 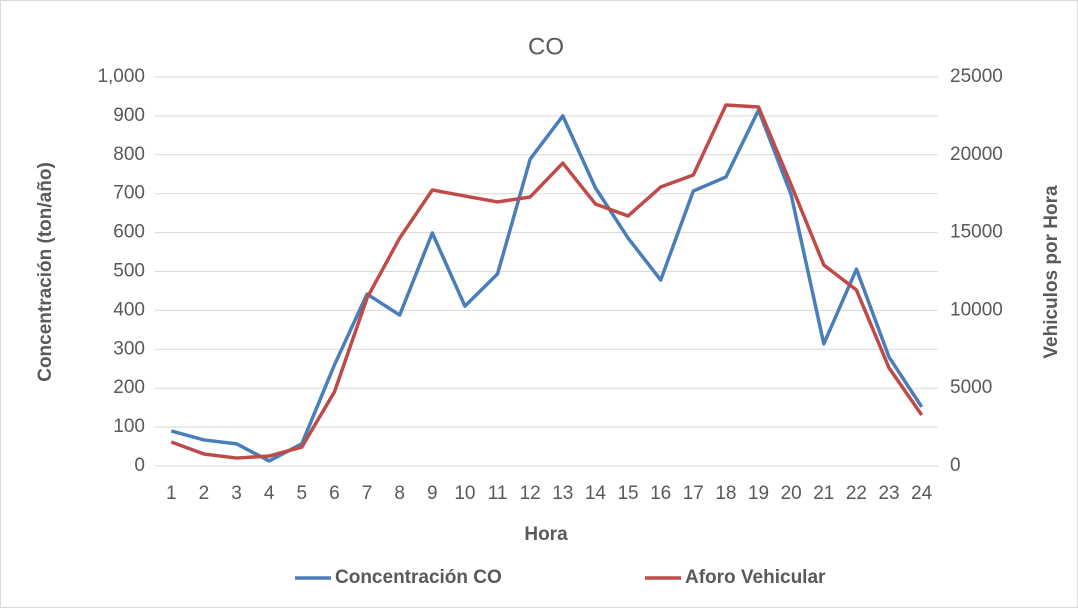 What do you see at coordinates (121, 76) in the screenshot?
I see `y-tick-label: 1,000` at bounding box center [121, 76].